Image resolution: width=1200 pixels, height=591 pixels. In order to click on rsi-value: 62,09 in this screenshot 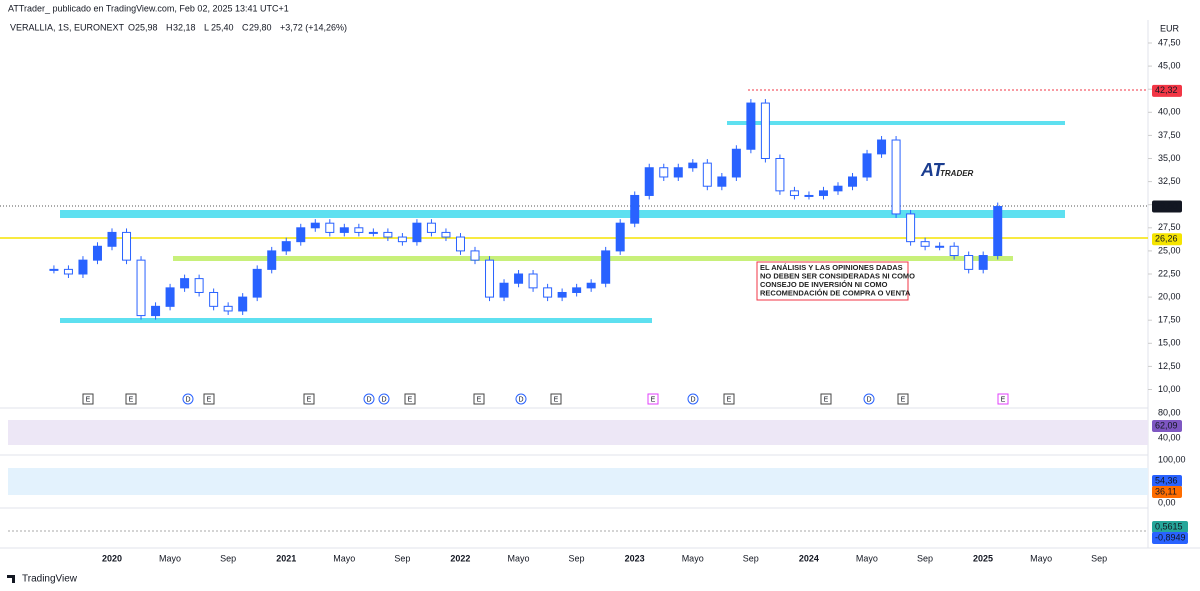, I will do `click(1166, 425)`.